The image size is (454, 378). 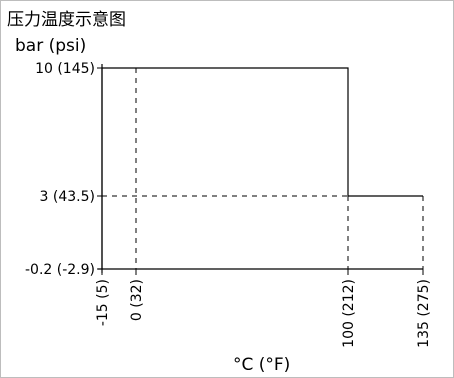 What do you see at coordinates (65, 69) in the screenshot?
I see `y-tick-label: 10 (145)` at bounding box center [65, 69].